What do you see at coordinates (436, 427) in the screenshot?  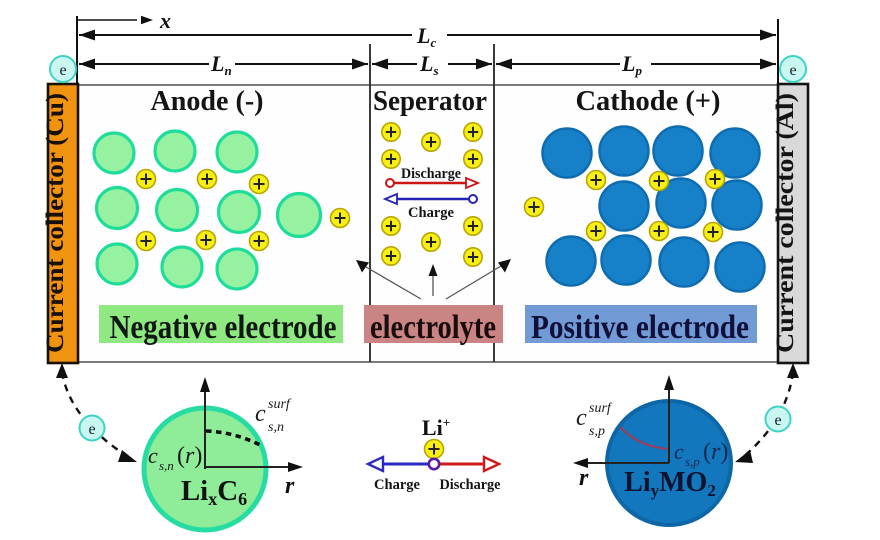 I see `svg-text: Li+` at bounding box center [436, 427].